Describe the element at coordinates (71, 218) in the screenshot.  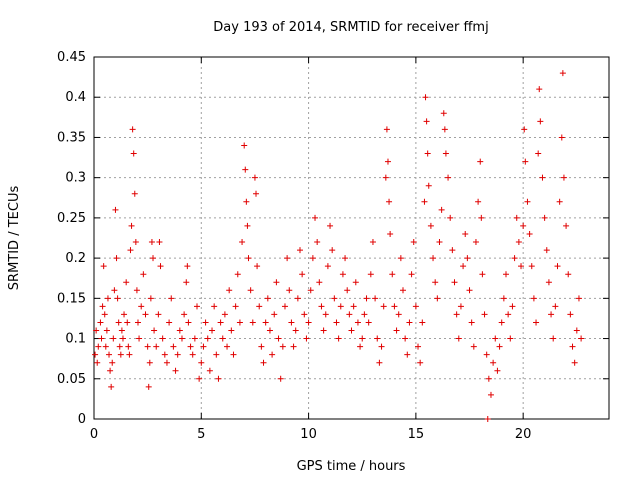
I see `y-tick-label: 0.25` at that location.